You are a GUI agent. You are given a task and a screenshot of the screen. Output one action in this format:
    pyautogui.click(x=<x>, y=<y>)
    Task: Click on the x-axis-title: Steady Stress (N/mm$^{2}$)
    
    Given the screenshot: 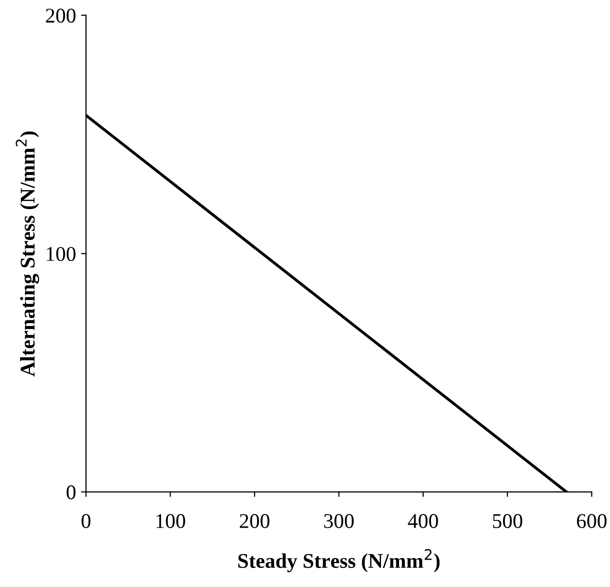 What is the action you would take?
    pyautogui.click(x=339, y=560)
    